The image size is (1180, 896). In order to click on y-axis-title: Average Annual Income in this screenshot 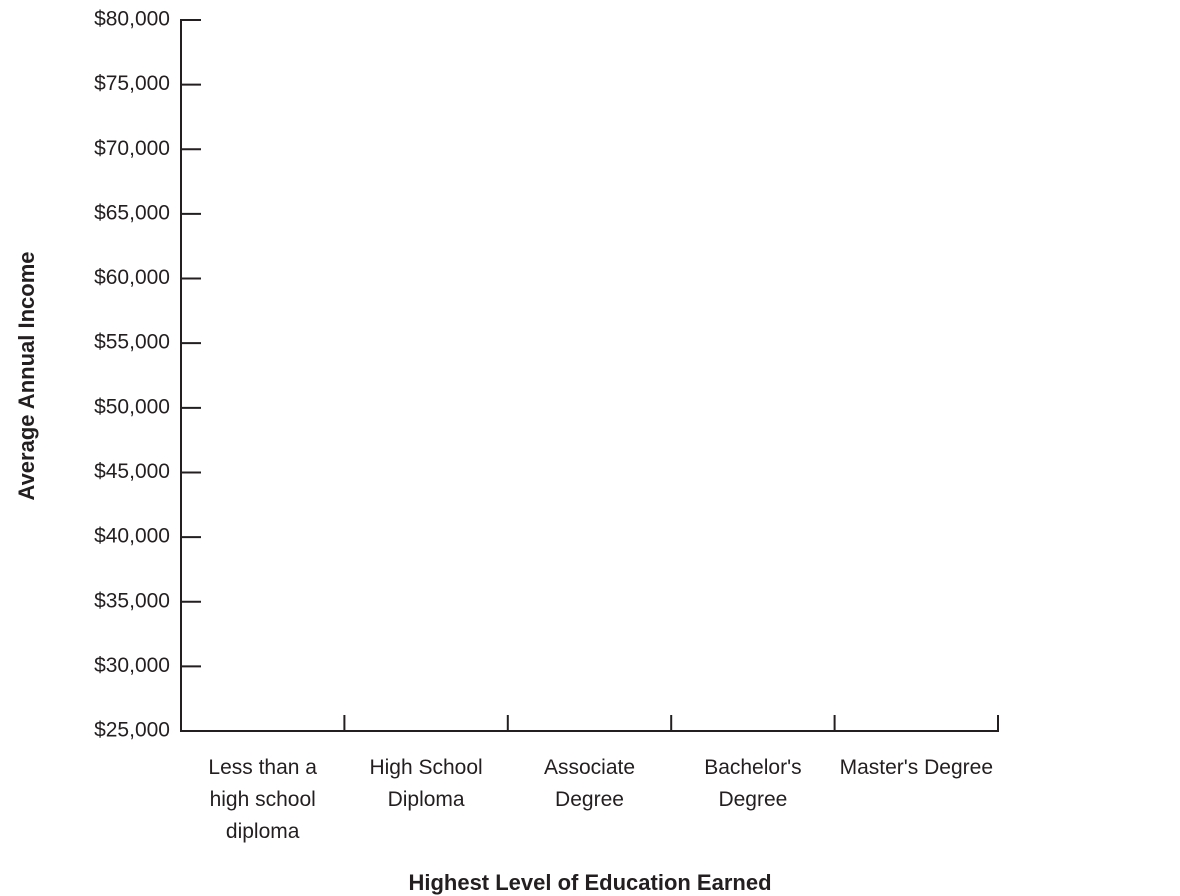, I will do `click(26, 376)`.